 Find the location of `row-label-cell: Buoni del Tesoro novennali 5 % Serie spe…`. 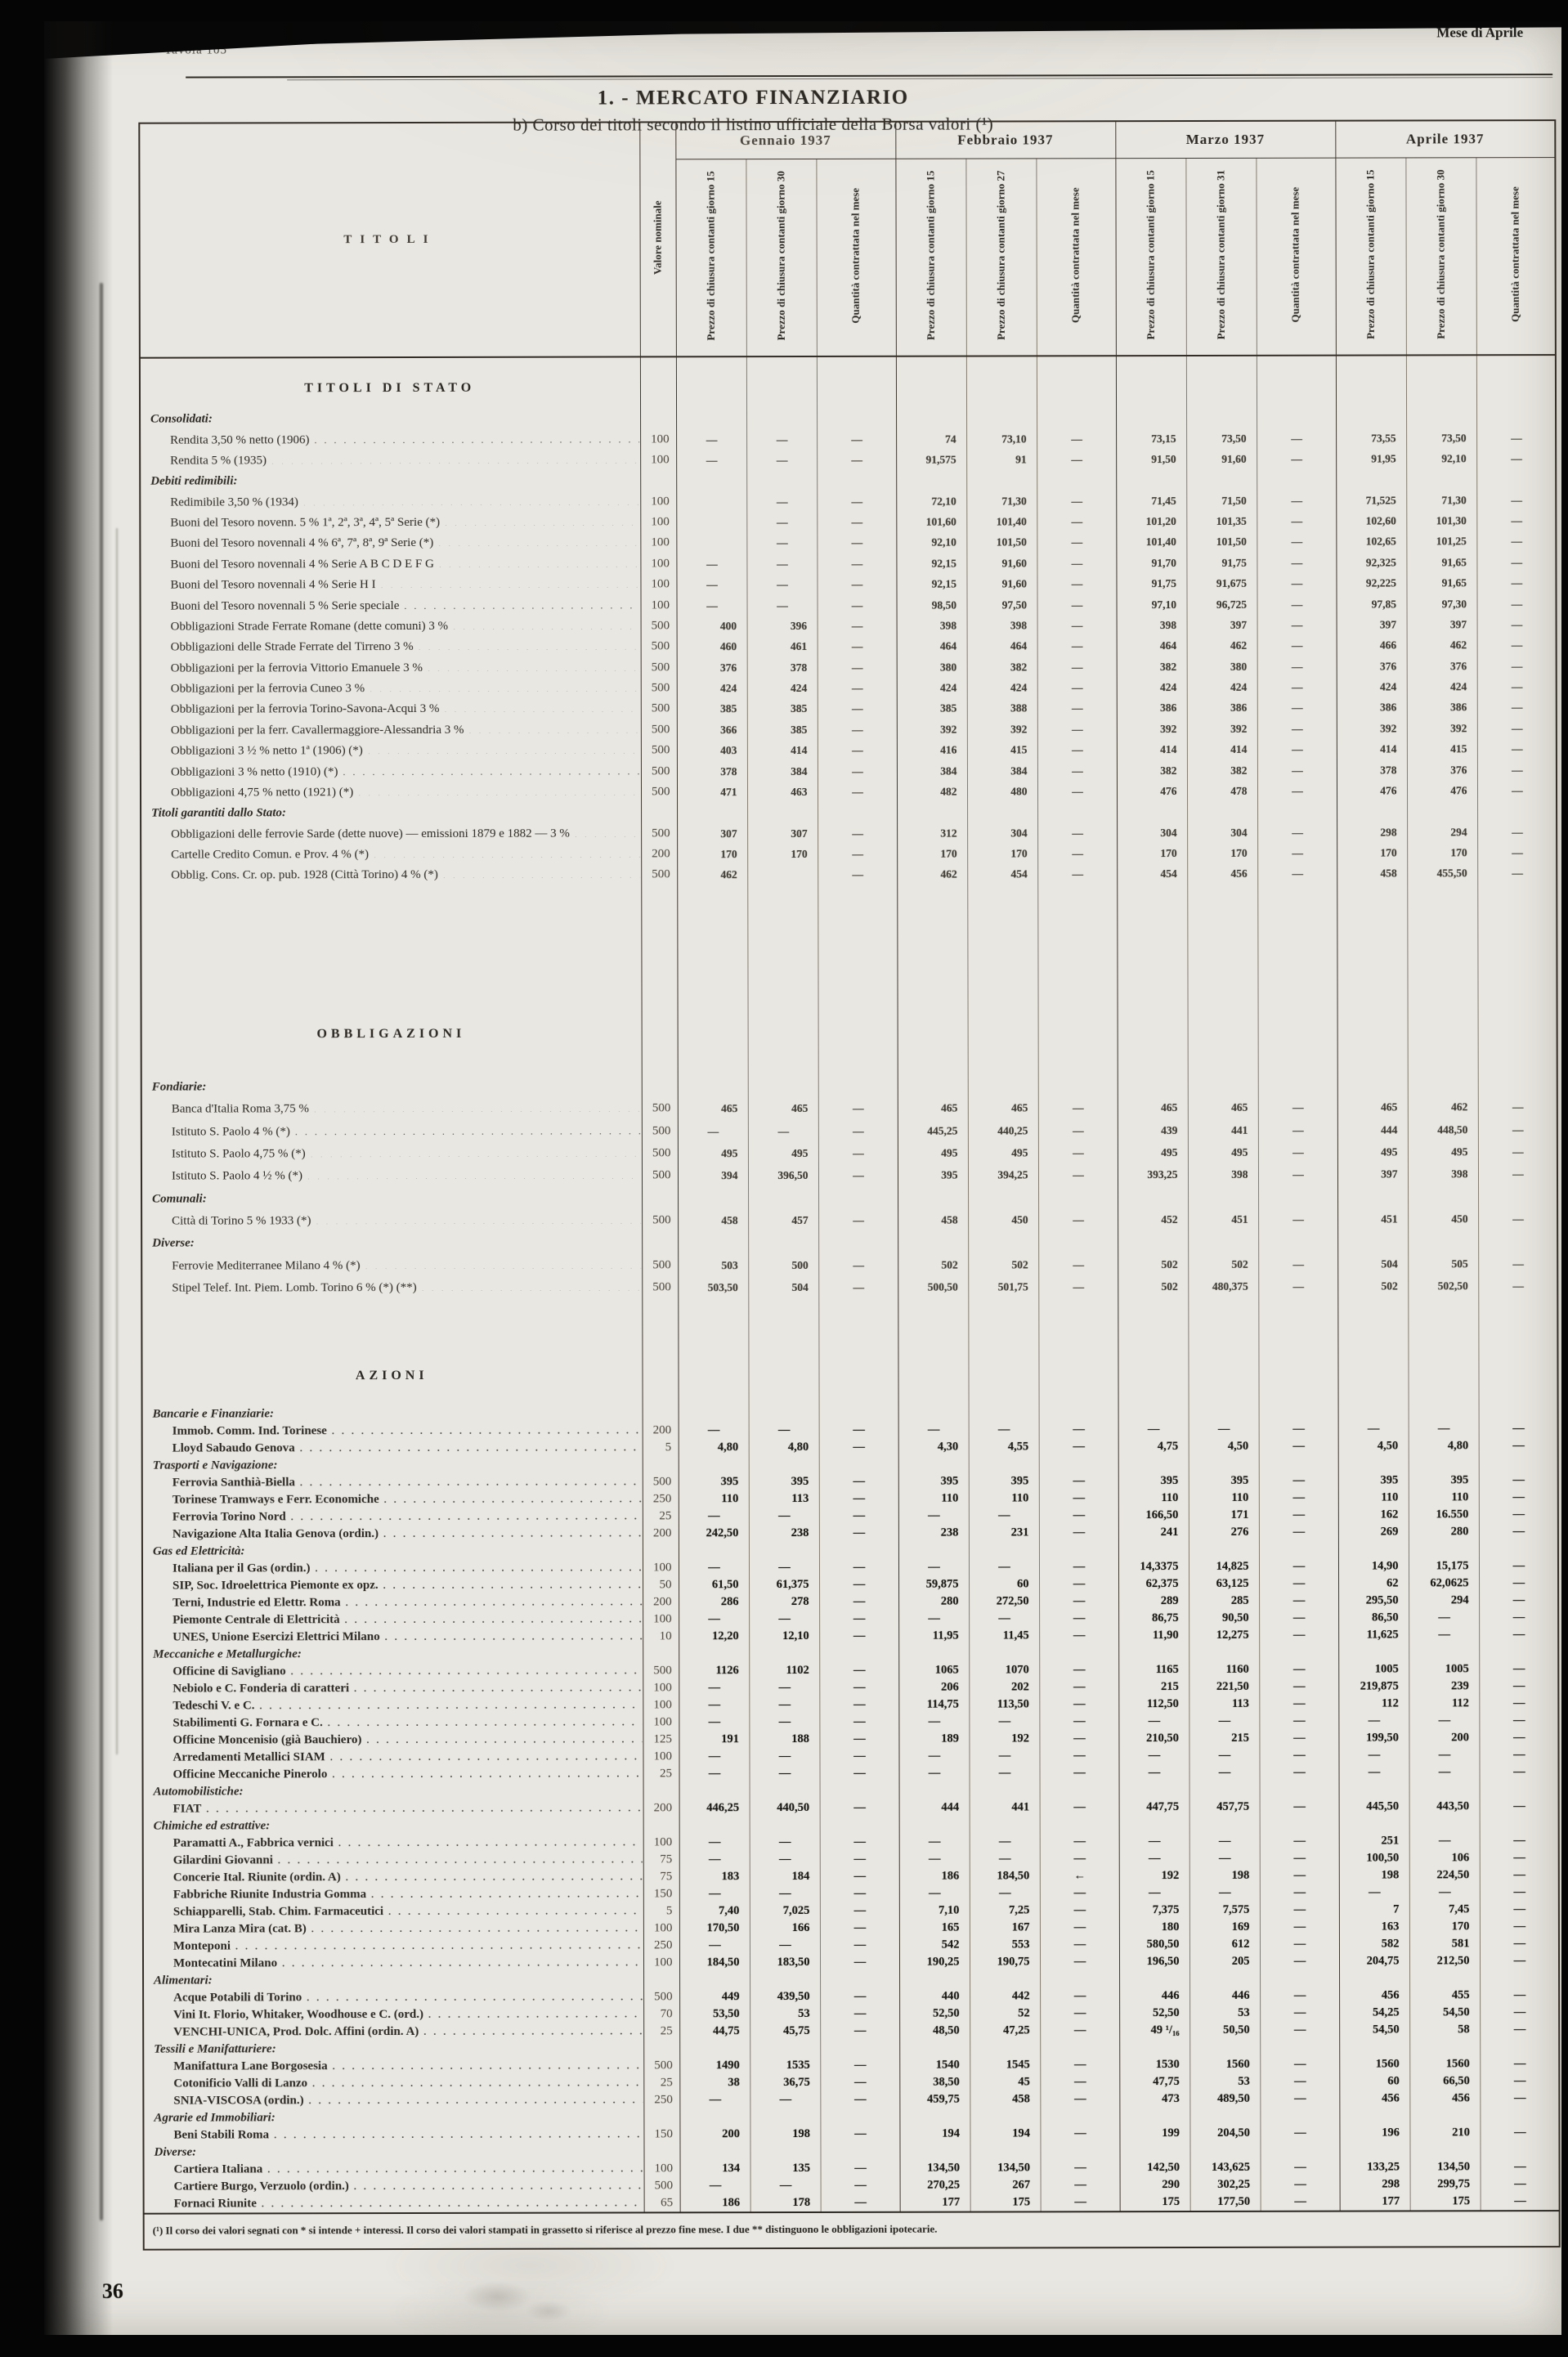

row-label-cell: Buoni del Tesoro novennali 5 % Serie spe… is located at coordinates (391, 606).